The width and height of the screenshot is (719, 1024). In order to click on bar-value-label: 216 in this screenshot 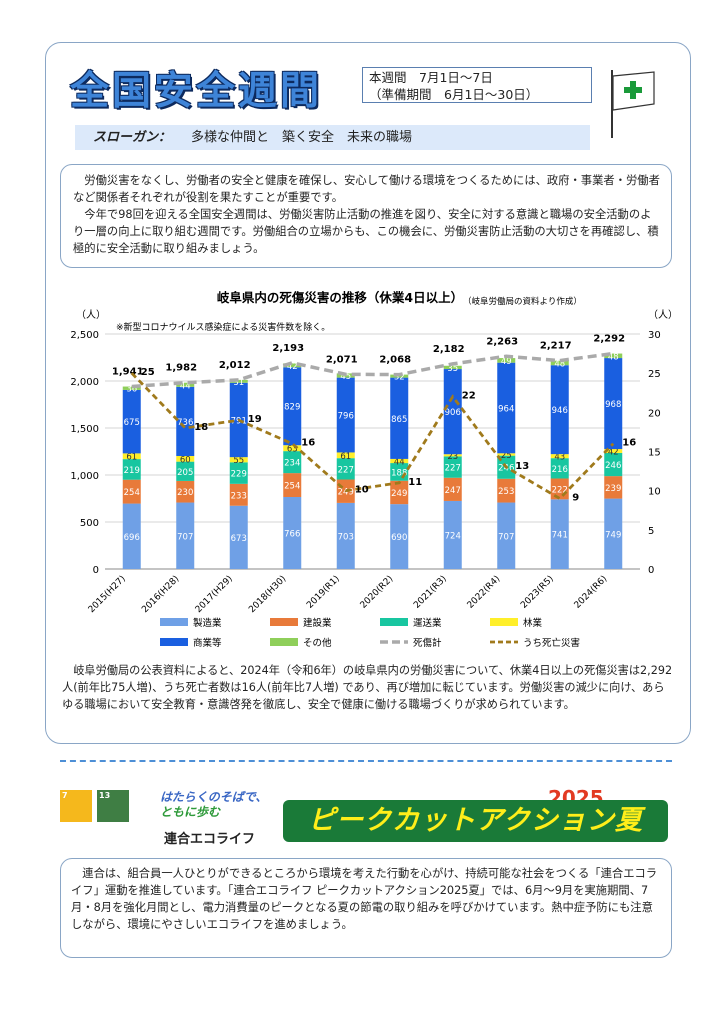, I will do `click(560, 470)`.